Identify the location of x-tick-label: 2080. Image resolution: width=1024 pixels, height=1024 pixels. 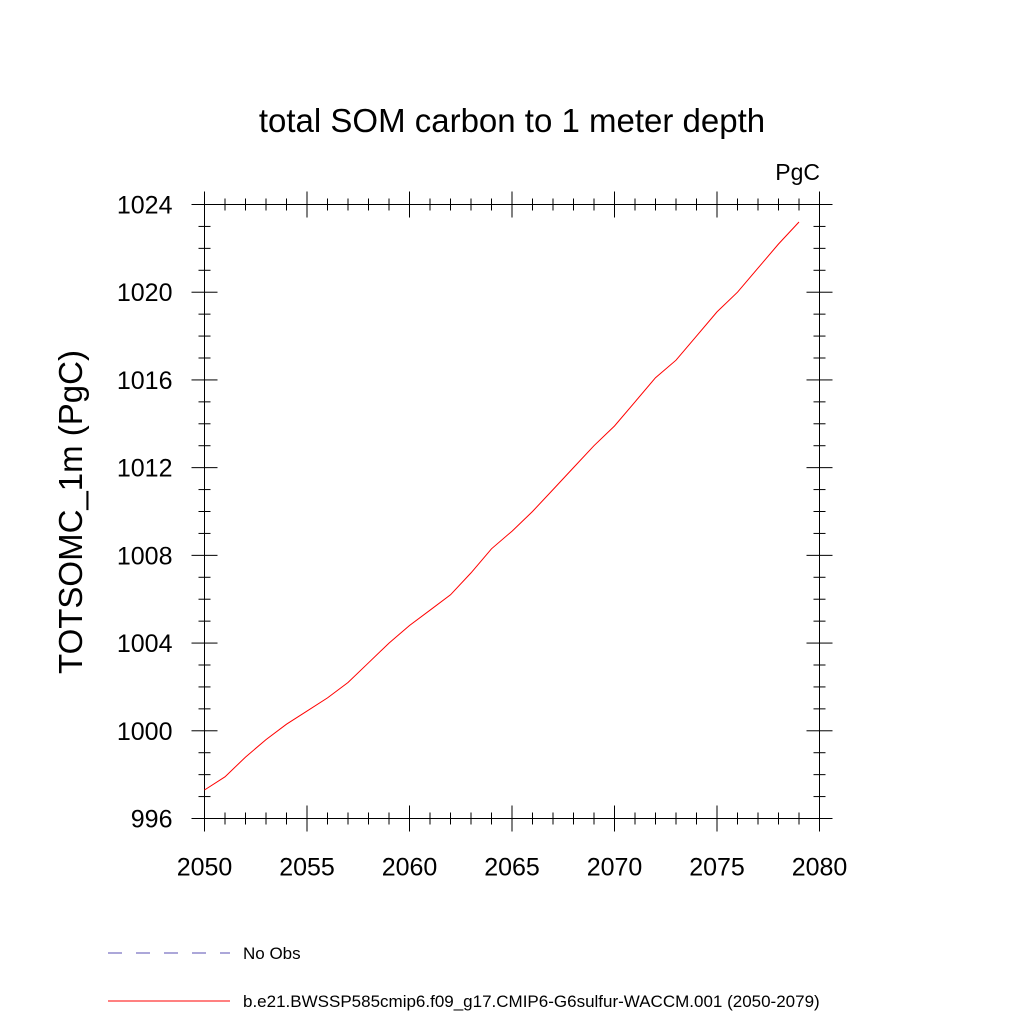
(820, 868).